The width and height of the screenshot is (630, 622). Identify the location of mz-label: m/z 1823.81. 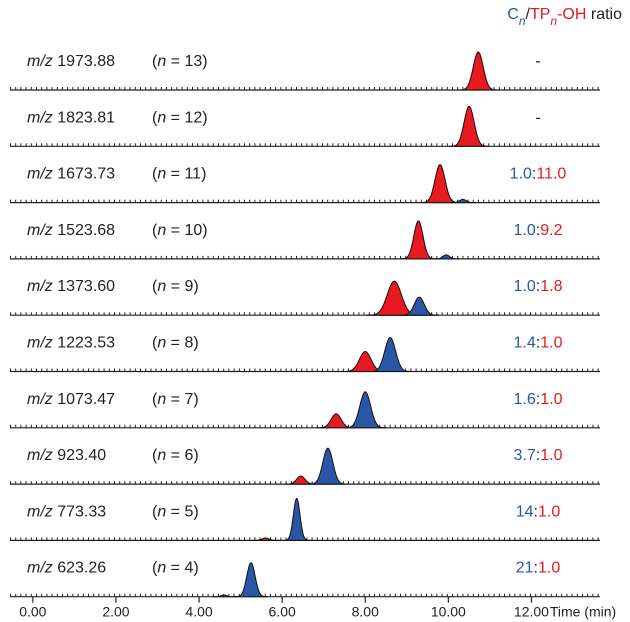
(71, 118).